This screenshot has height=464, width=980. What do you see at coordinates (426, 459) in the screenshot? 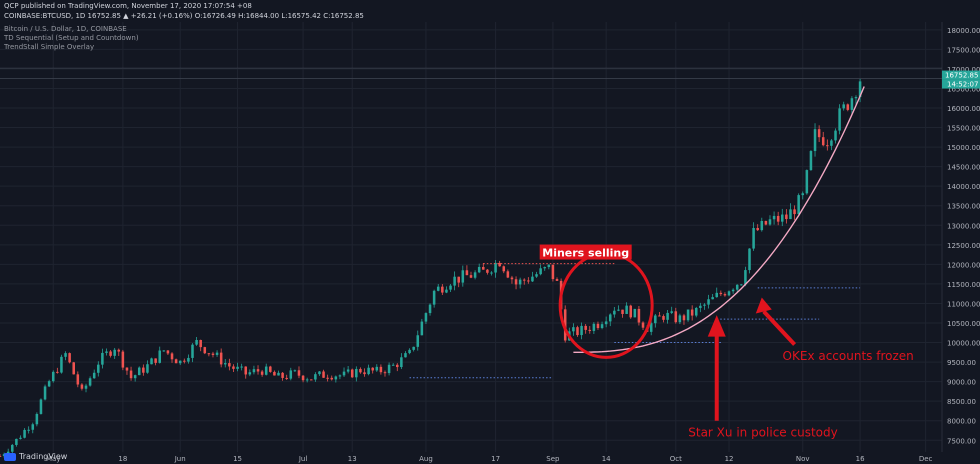
I see `x-tick-label: Aug` at bounding box center [426, 459].